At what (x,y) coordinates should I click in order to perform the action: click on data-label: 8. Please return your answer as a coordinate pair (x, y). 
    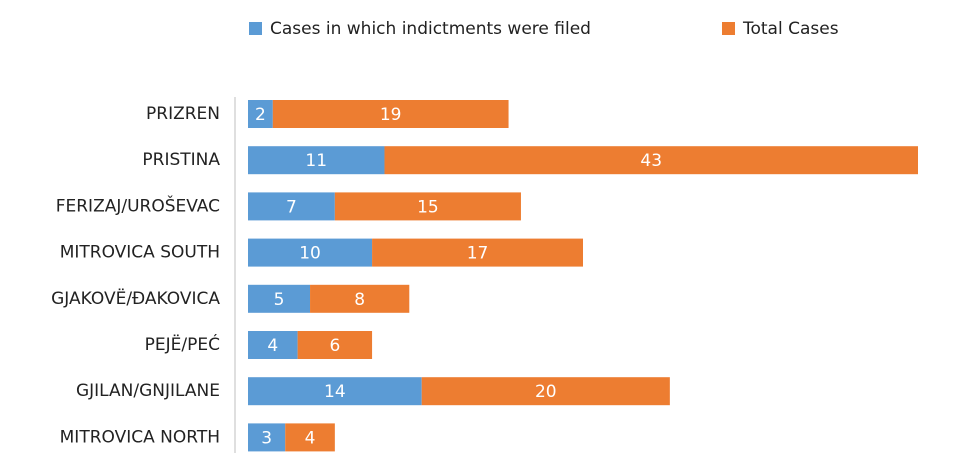
    Looking at the image, I should click on (359, 300).